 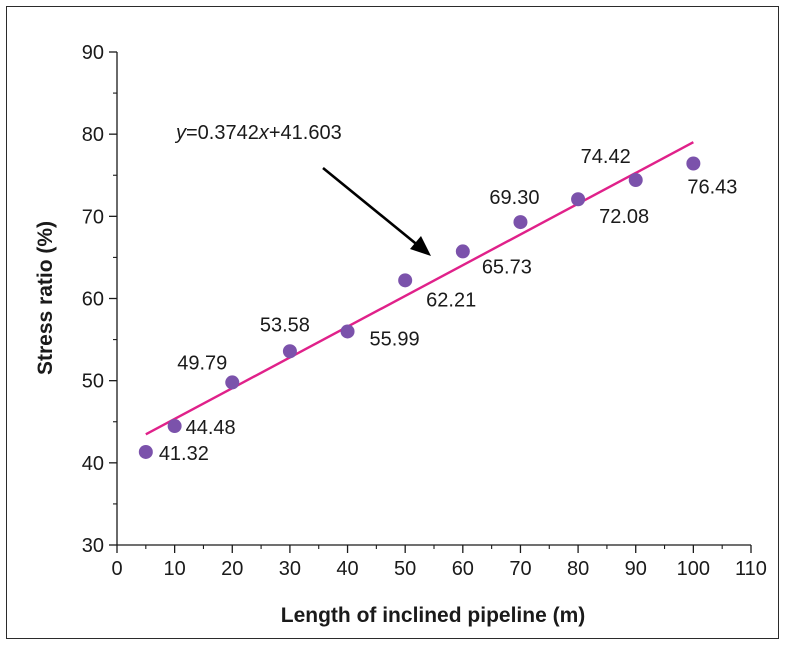 What do you see at coordinates (93, 300) in the screenshot?
I see `y-tick-label: 60` at bounding box center [93, 300].